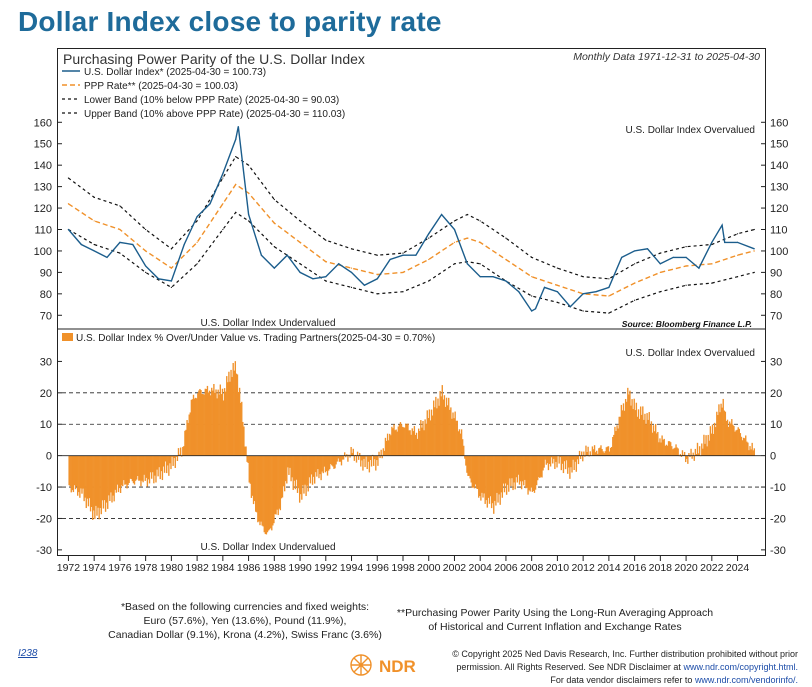 Image resolution: width=812 pixels, height=687 pixels. I want to click on chart-code-link: I238, so click(28, 653).